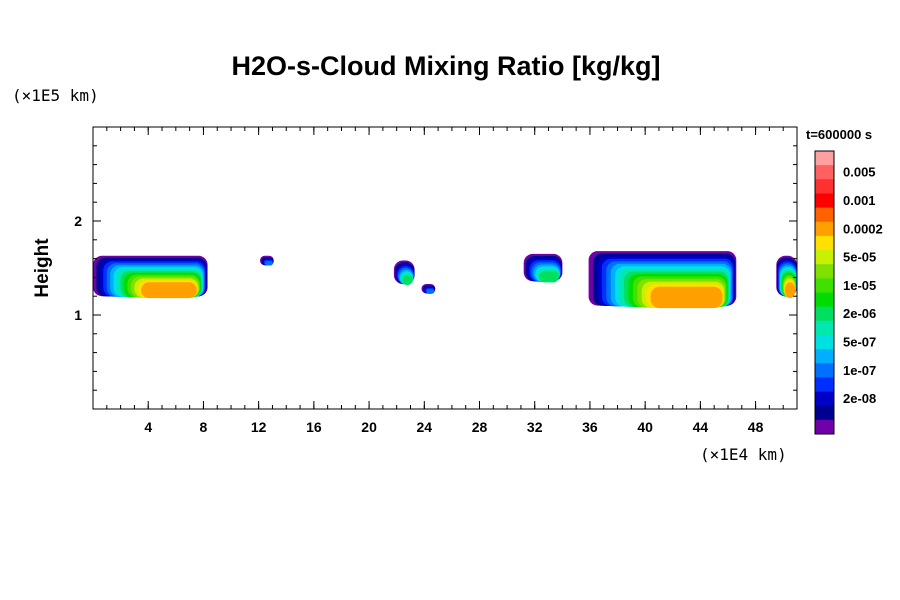  What do you see at coordinates (859, 342) in the screenshot?
I see `colorbar-label: 5e-07` at bounding box center [859, 342].